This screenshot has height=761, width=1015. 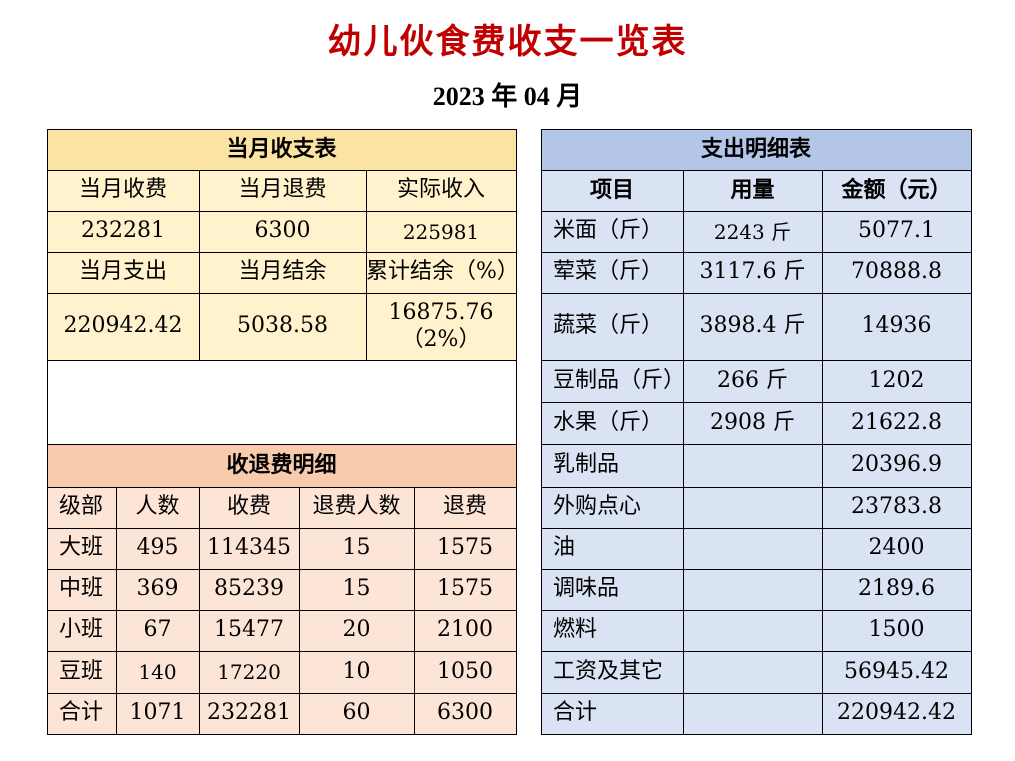 What do you see at coordinates (612, 589) in the screenshot?
I see `expense-row-item: 调味品` at bounding box center [612, 589].